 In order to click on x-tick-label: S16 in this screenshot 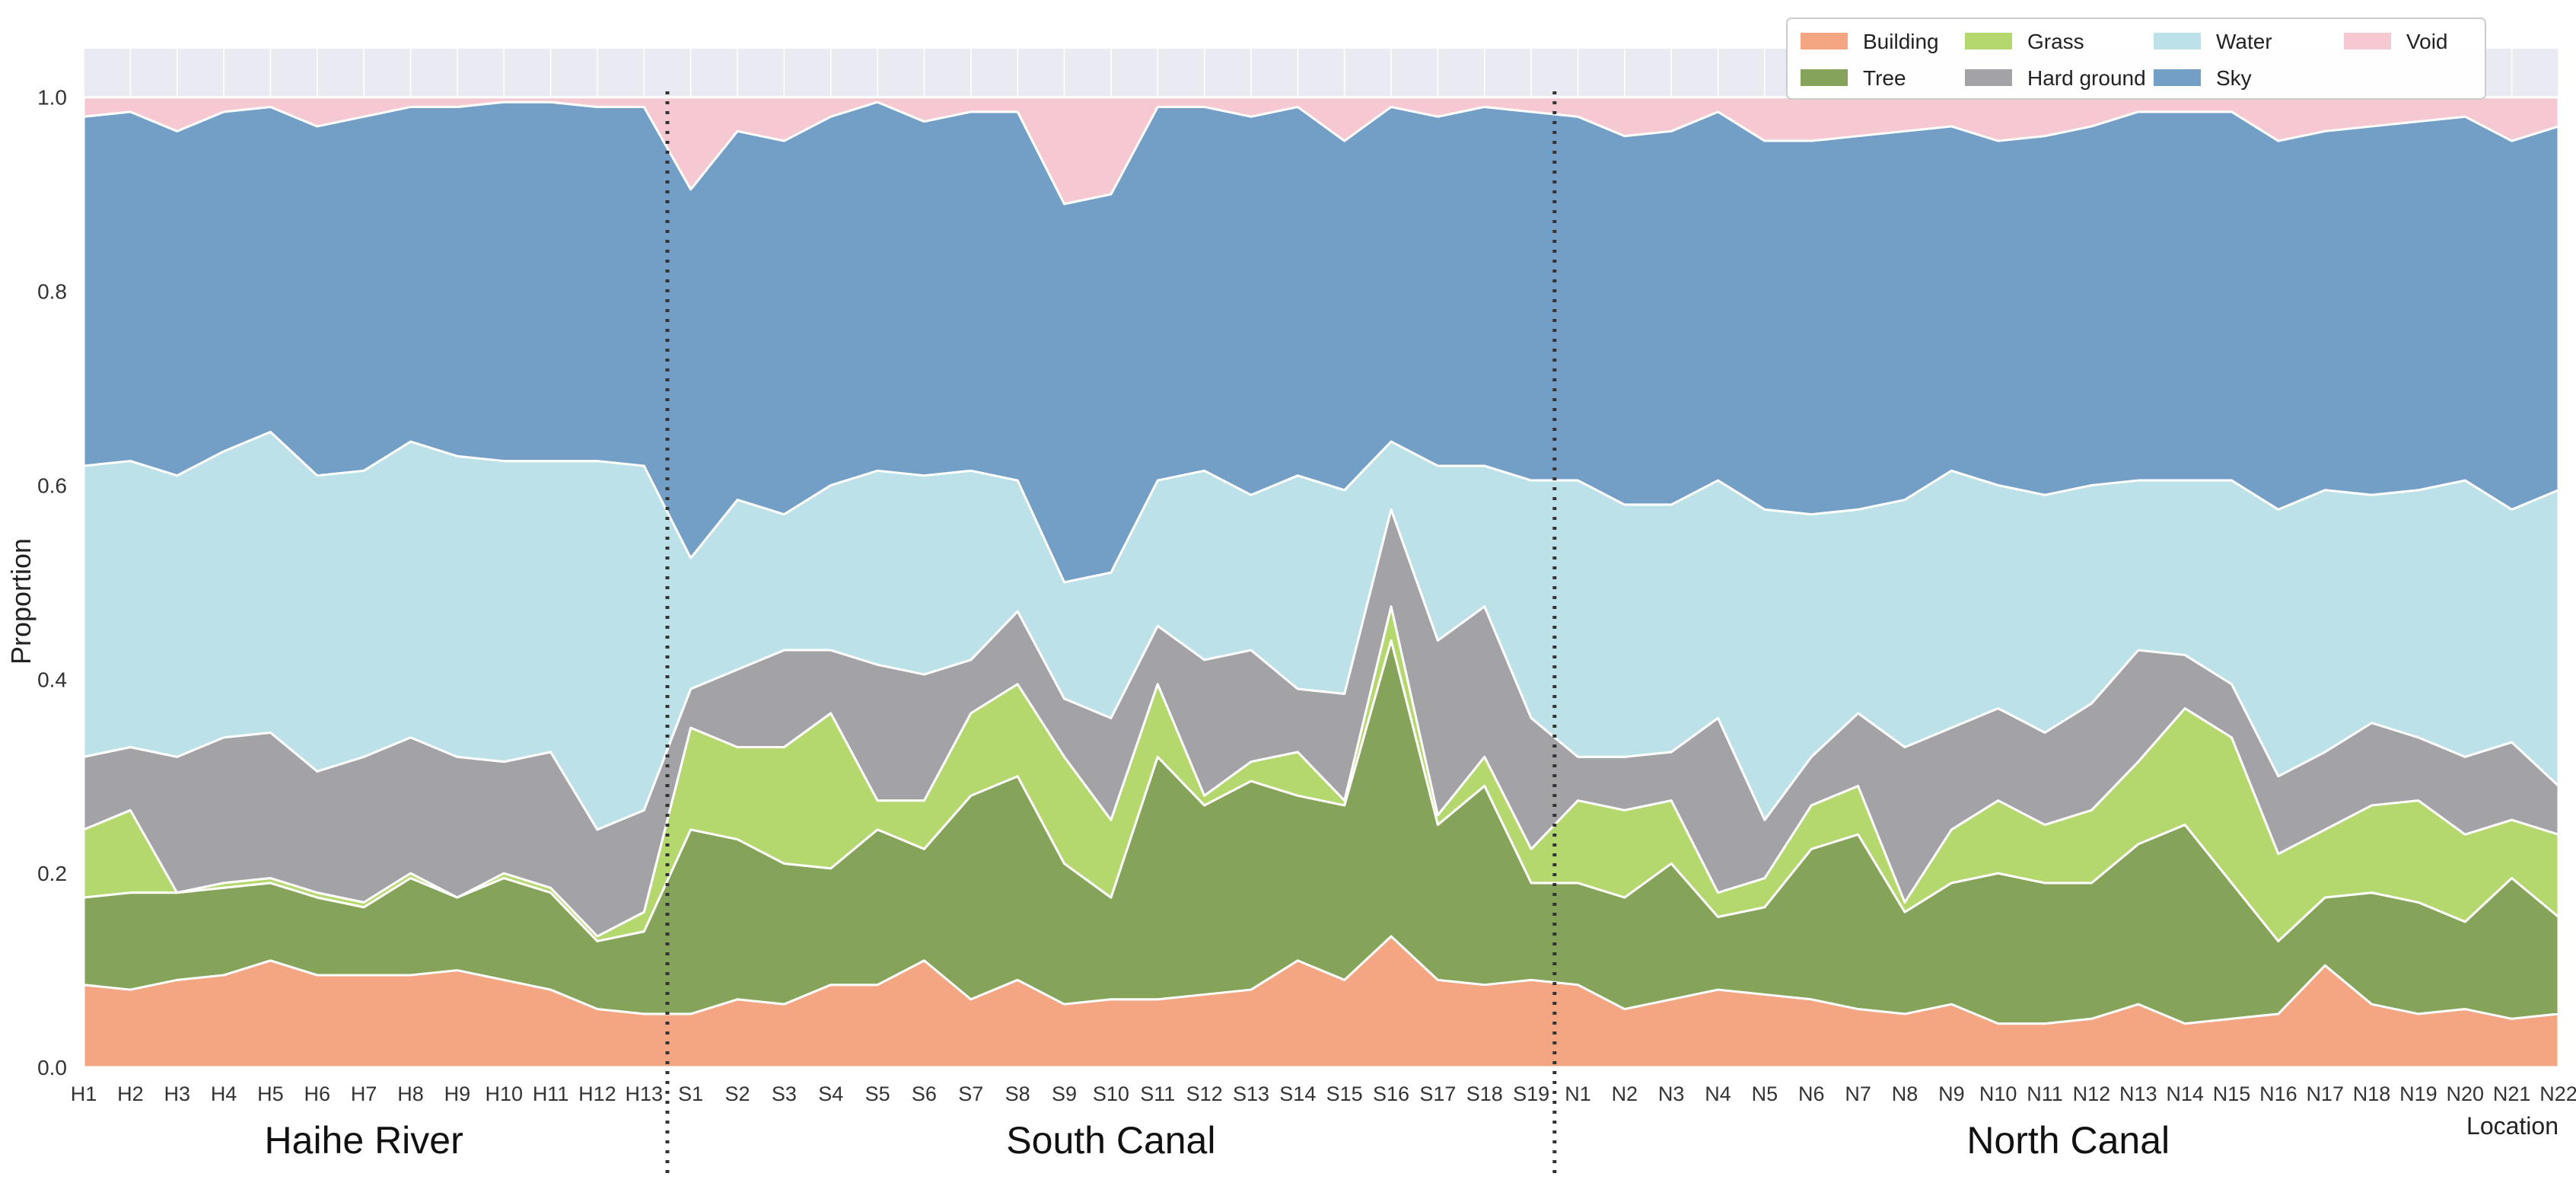, I will do `click(1391, 1093)`.